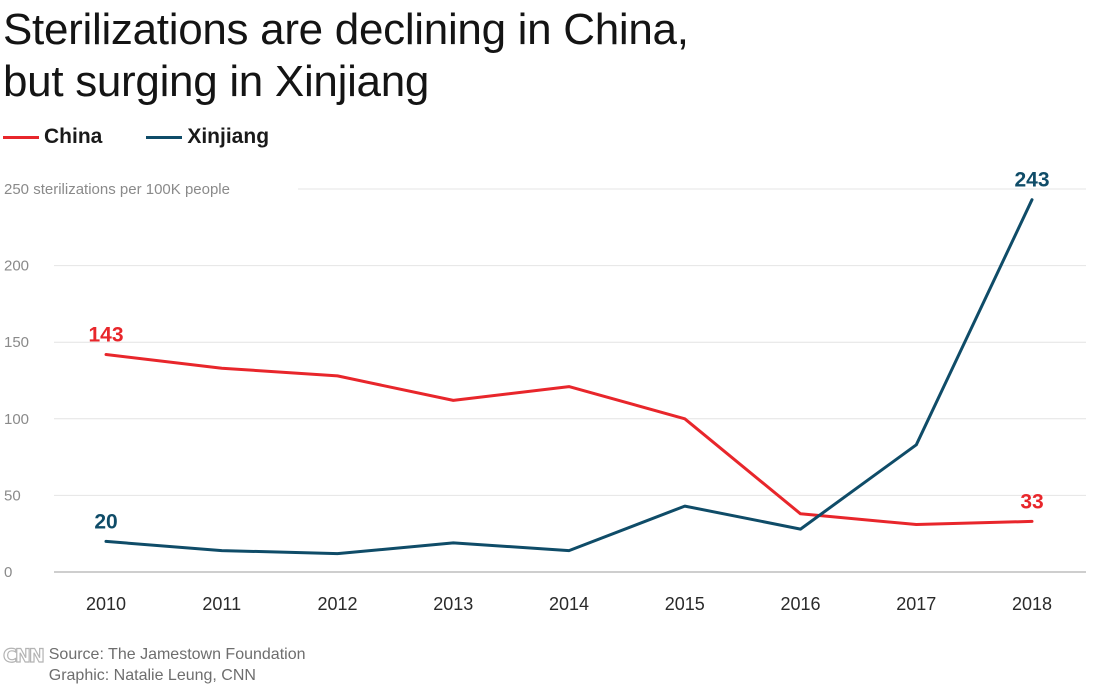 Image resolution: width=1100 pixels, height=691 pixels. What do you see at coordinates (800, 604) in the screenshot?
I see `x-tick-label: 2016` at bounding box center [800, 604].